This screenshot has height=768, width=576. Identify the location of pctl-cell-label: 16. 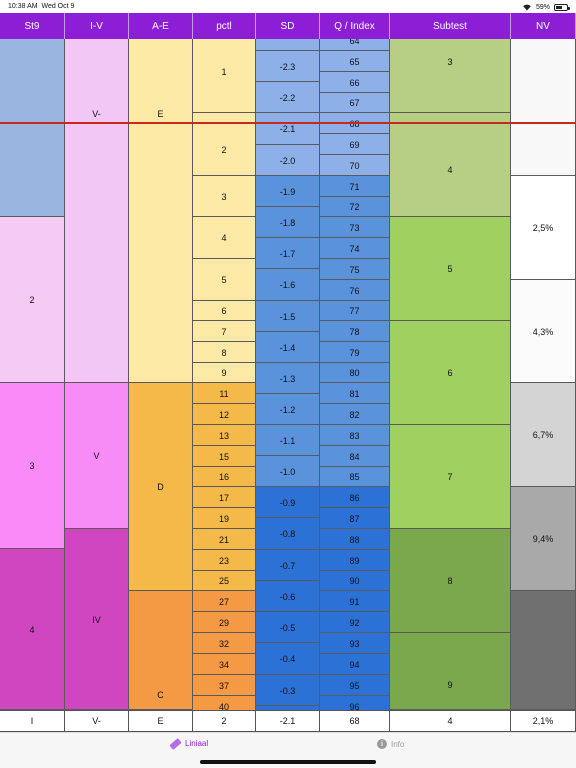
(223, 477).